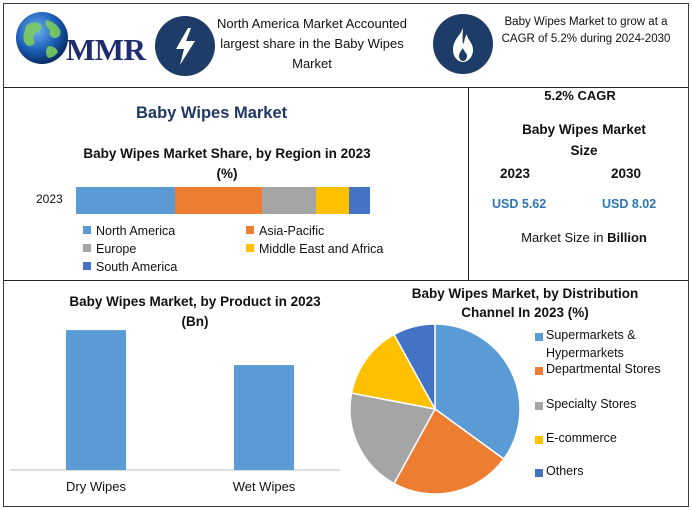 The height and width of the screenshot is (510, 692). Describe the element at coordinates (106, 49) in the screenshot. I see `logo-text: MMR` at that location.